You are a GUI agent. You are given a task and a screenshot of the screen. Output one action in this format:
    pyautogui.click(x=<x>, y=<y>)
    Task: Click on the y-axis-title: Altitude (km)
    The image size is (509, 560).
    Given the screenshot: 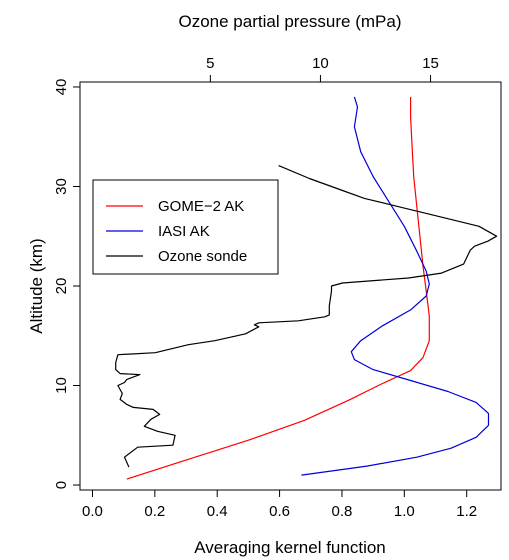 What is the action you would take?
    pyautogui.click(x=36, y=285)
    